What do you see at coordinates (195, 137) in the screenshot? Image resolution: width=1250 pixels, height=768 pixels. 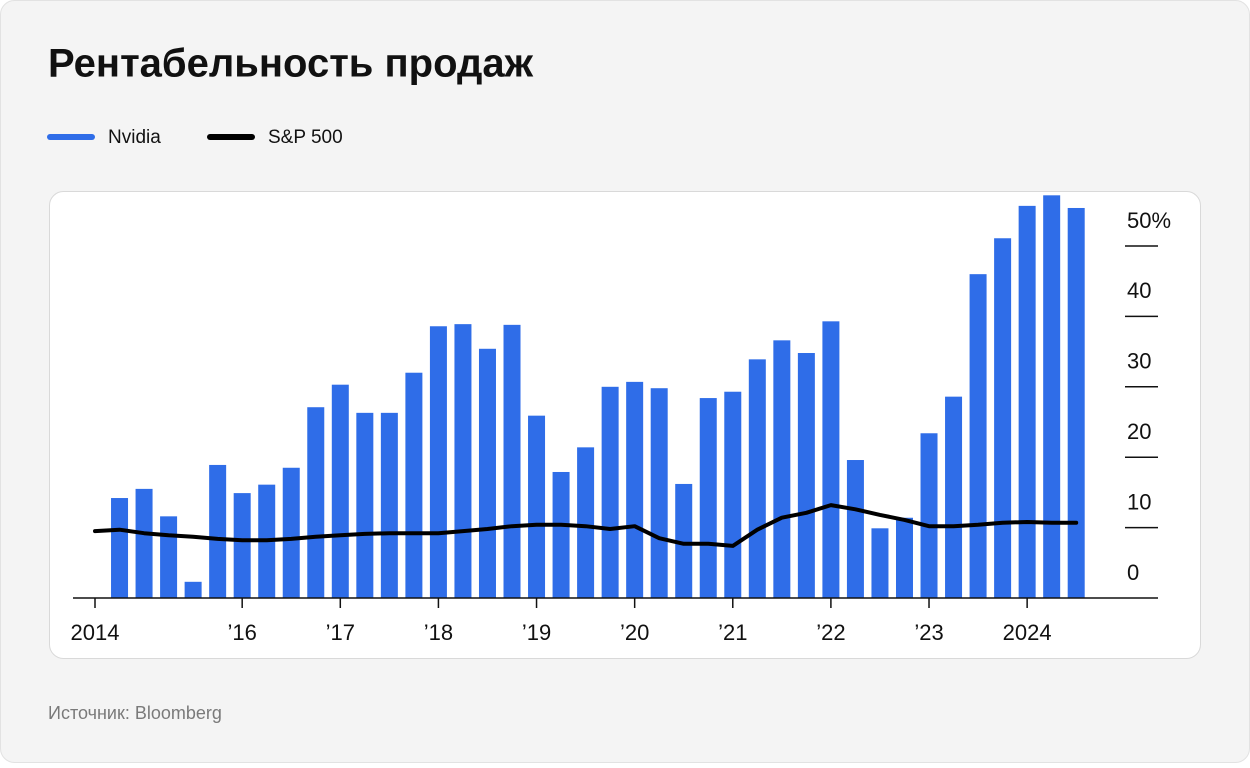 I see `legend: Nvidia S&P 500` at bounding box center [195, 137].